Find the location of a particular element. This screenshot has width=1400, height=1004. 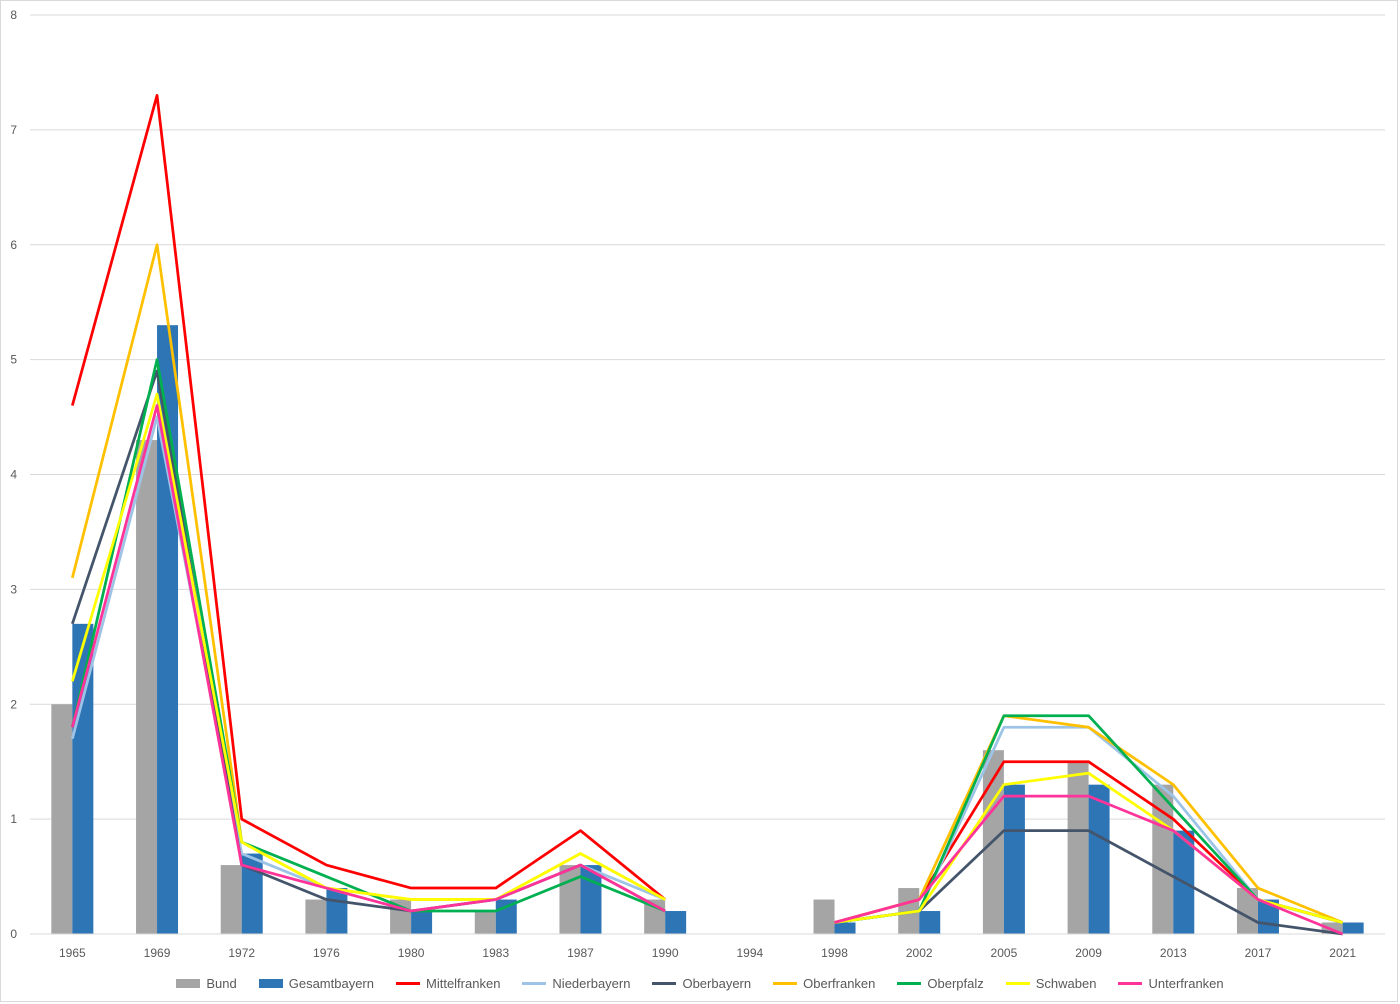

y-tick-label: 0 is located at coordinates (13, 934).